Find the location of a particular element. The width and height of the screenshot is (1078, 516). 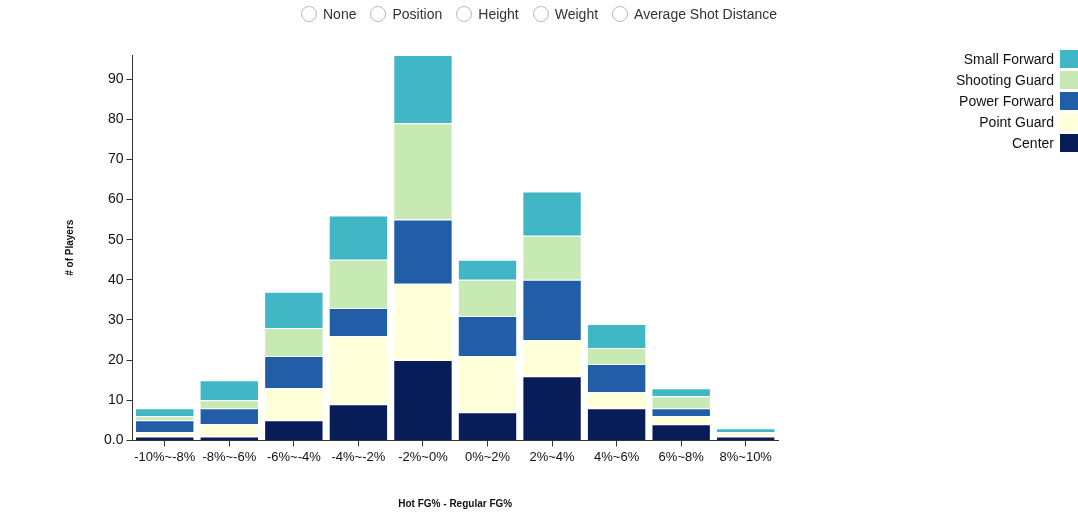

y-tick-label: 40 is located at coordinates (115, 278).